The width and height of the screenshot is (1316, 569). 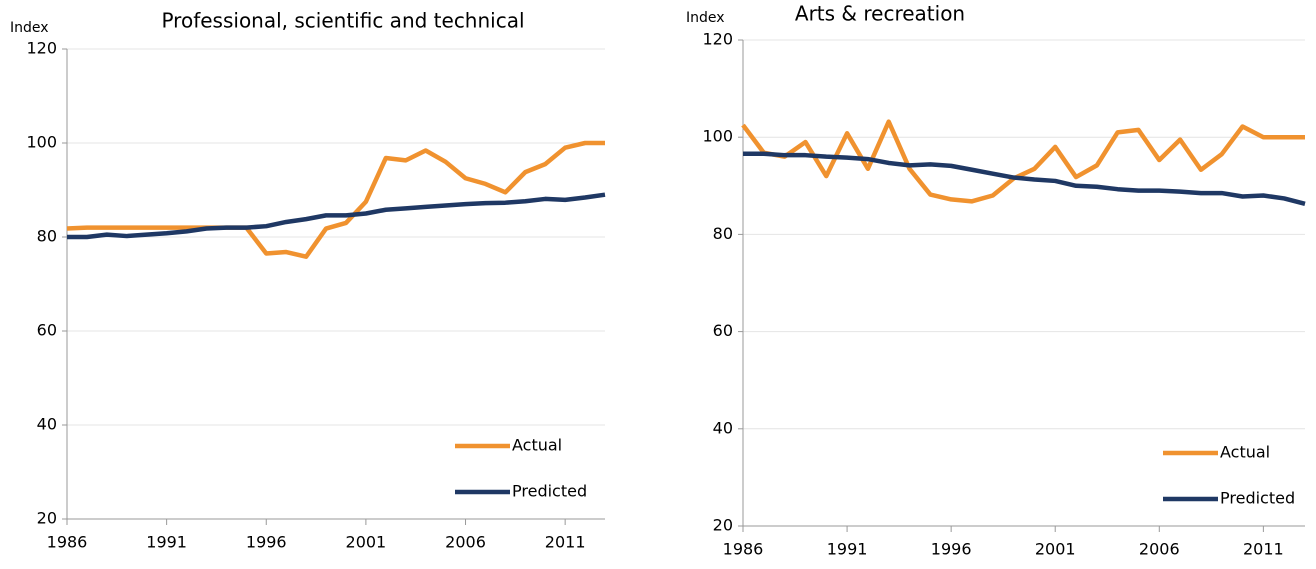 I want to click on chart-title: Arts & recreation, so click(x=880, y=14).